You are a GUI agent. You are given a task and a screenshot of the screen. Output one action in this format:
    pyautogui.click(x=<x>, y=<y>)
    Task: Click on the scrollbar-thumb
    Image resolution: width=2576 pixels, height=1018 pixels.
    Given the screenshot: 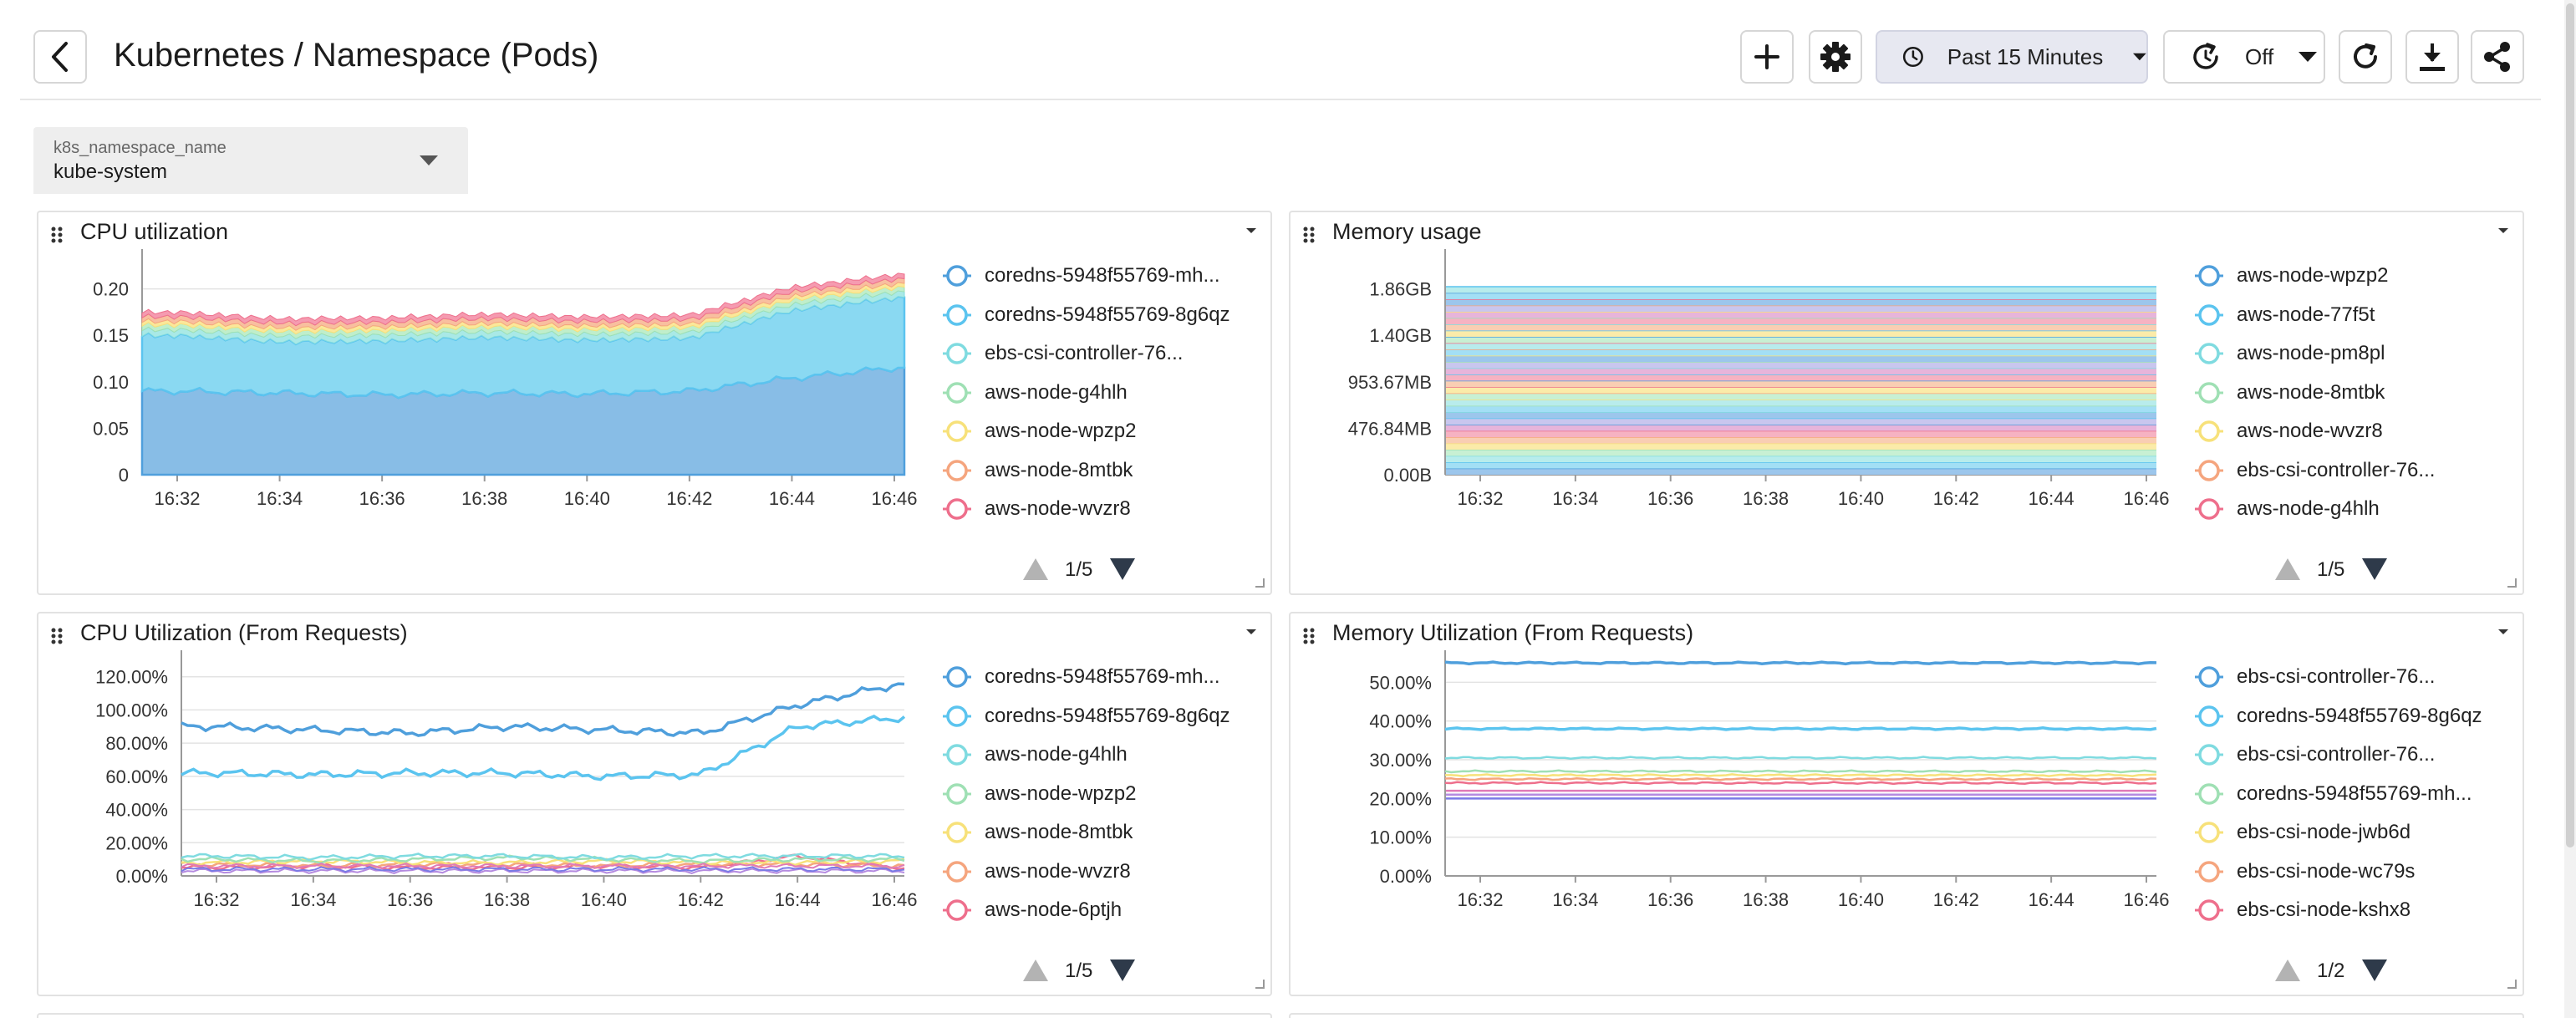 What is the action you would take?
    pyautogui.click(x=2570, y=425)
    